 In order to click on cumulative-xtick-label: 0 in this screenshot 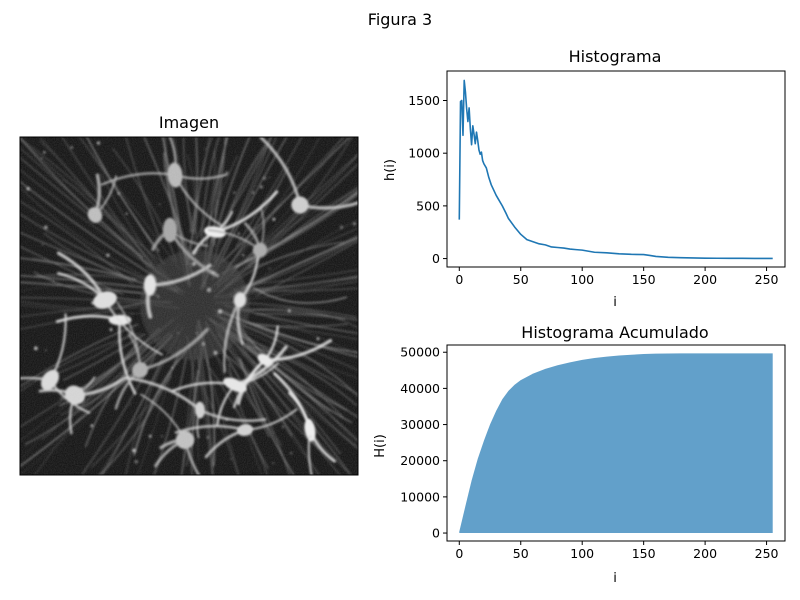, I will do `click(459, 553)`.